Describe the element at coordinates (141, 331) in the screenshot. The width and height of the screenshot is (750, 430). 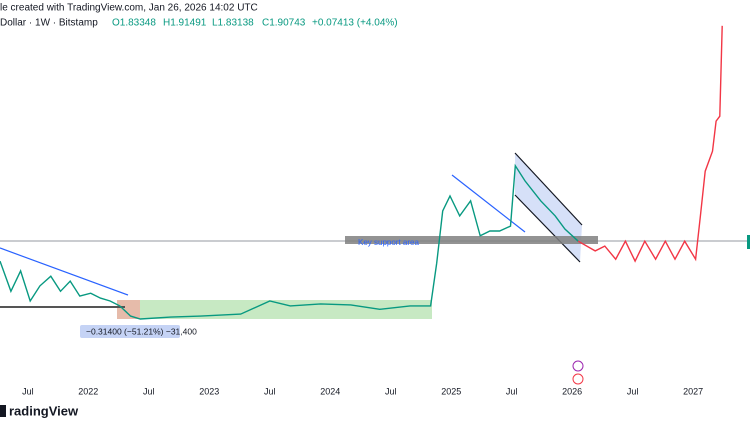
I see `annotation: −0.31400 (−51.21%) −31,400` at that location.